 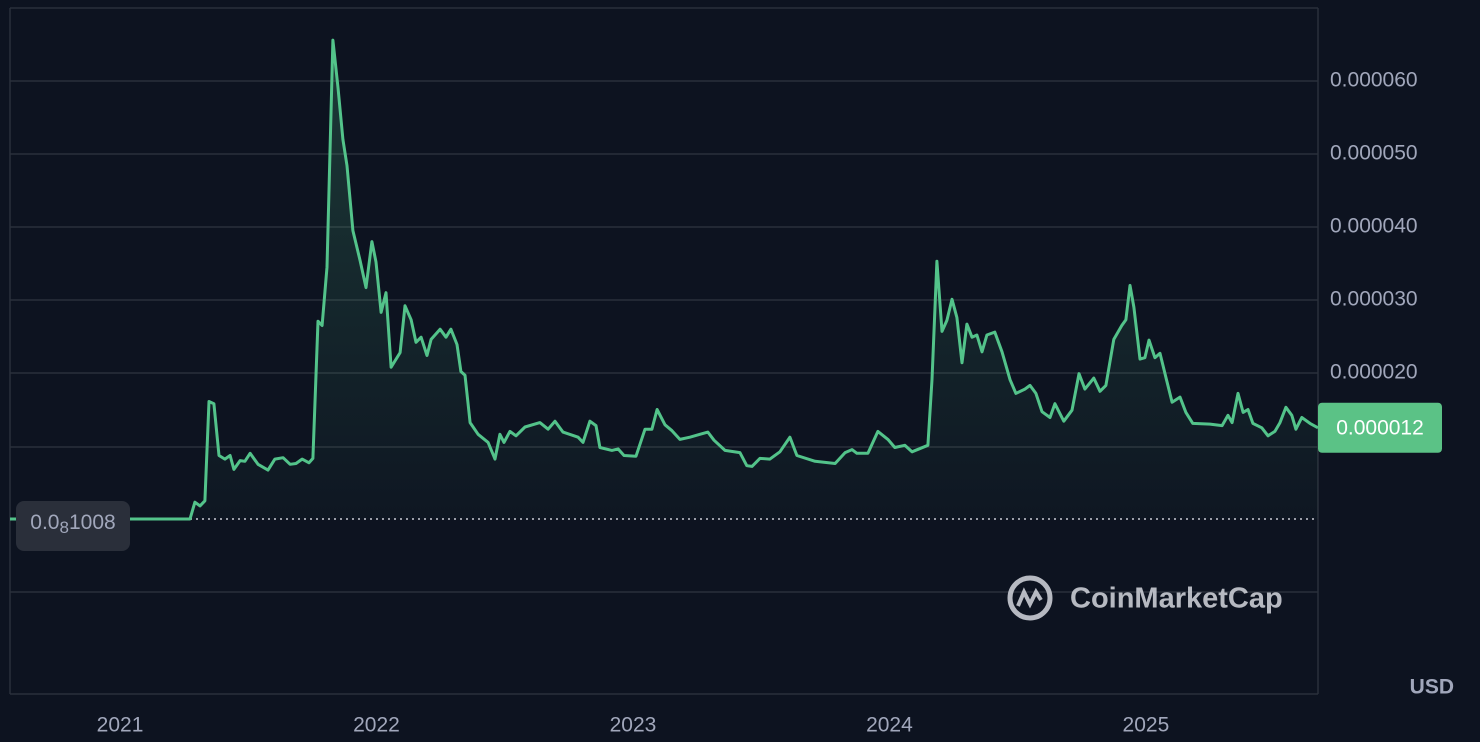 I want to click on brand: CoinMarketCap, so click(x=1176, y=599).